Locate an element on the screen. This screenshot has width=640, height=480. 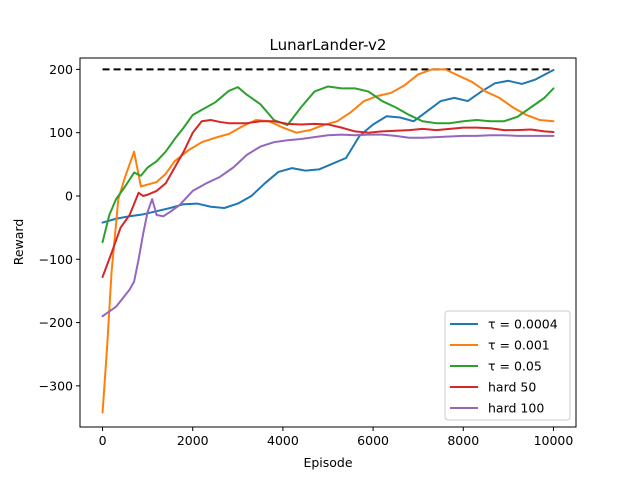
legend-entry-2: τ = 0.05 is located at coordinates (515, 366).